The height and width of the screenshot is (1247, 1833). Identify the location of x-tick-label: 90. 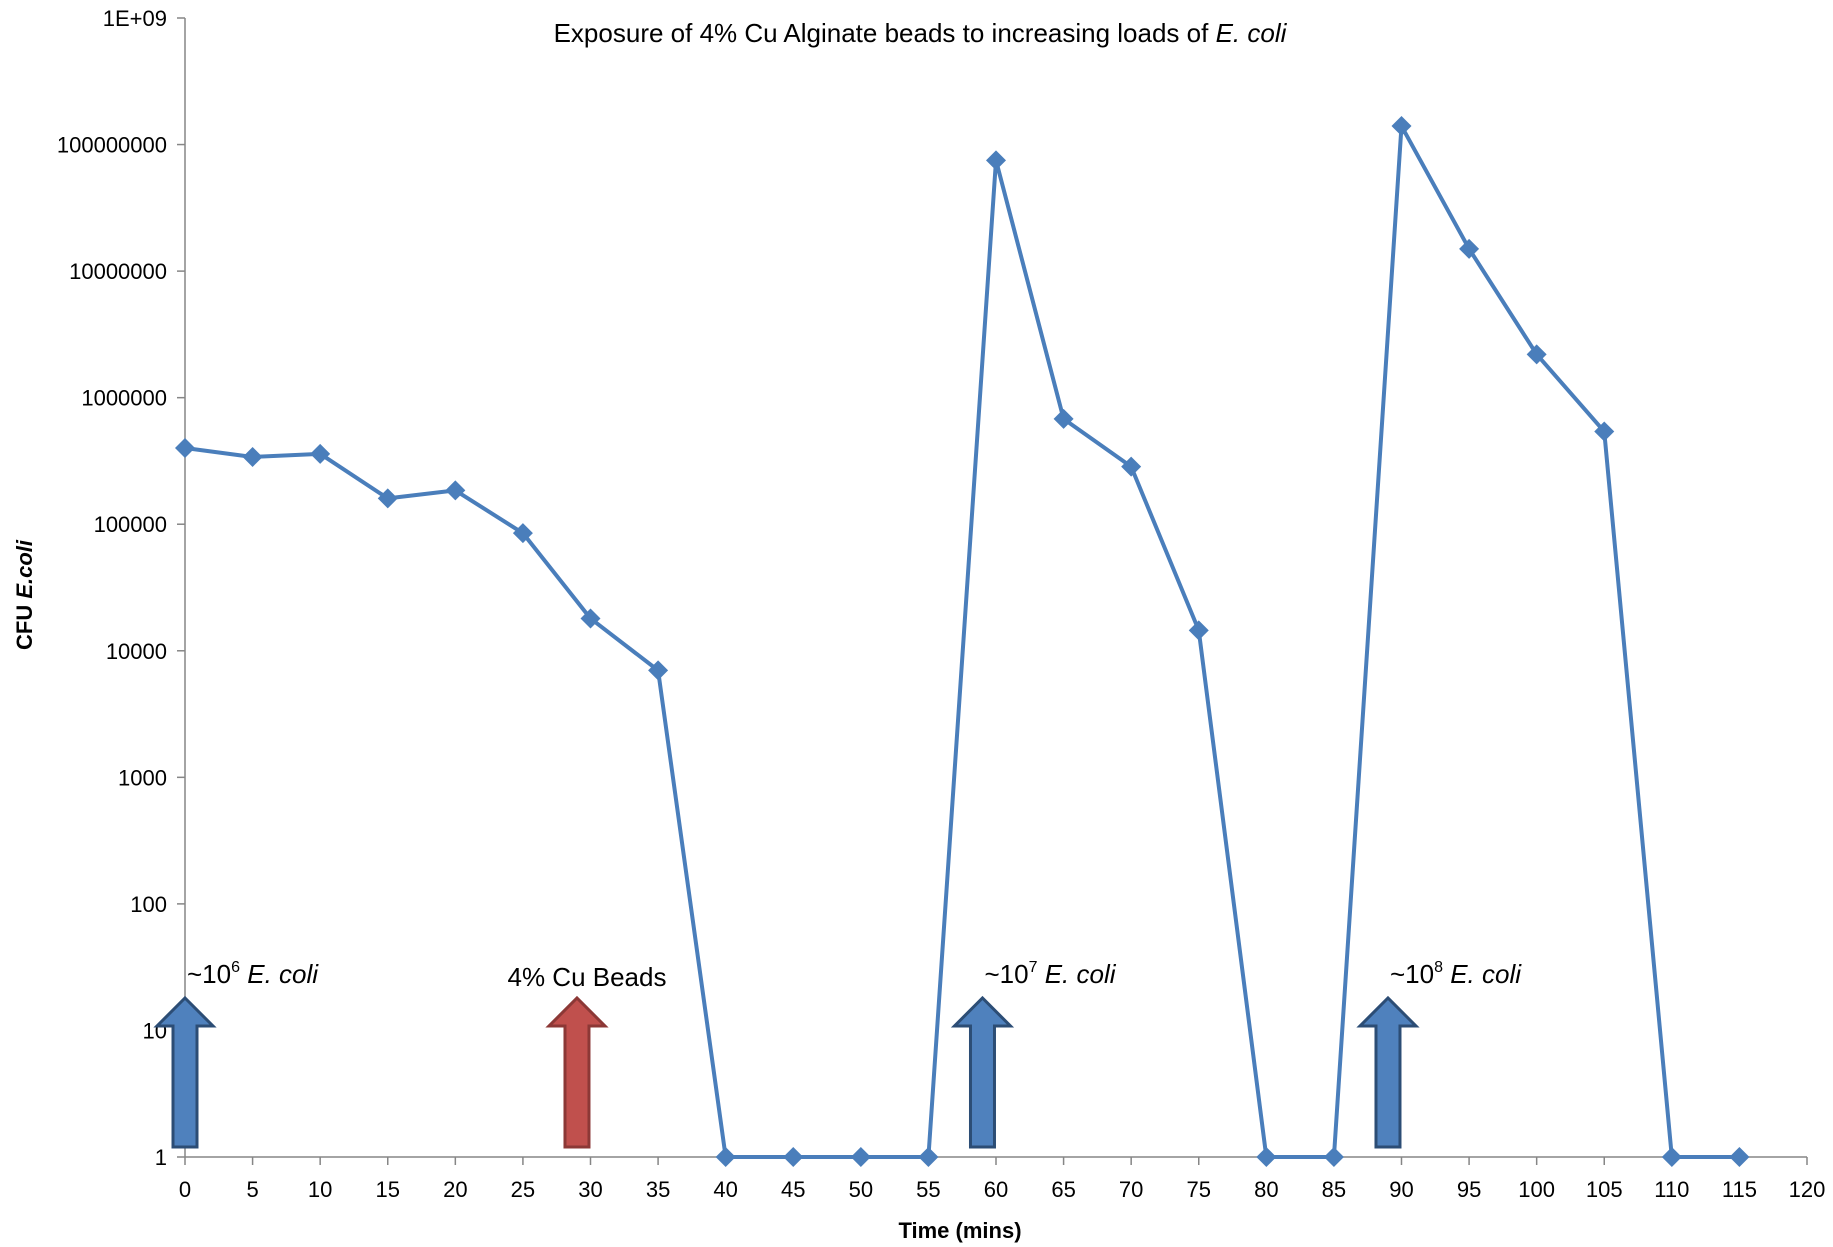
(1401, 1189).